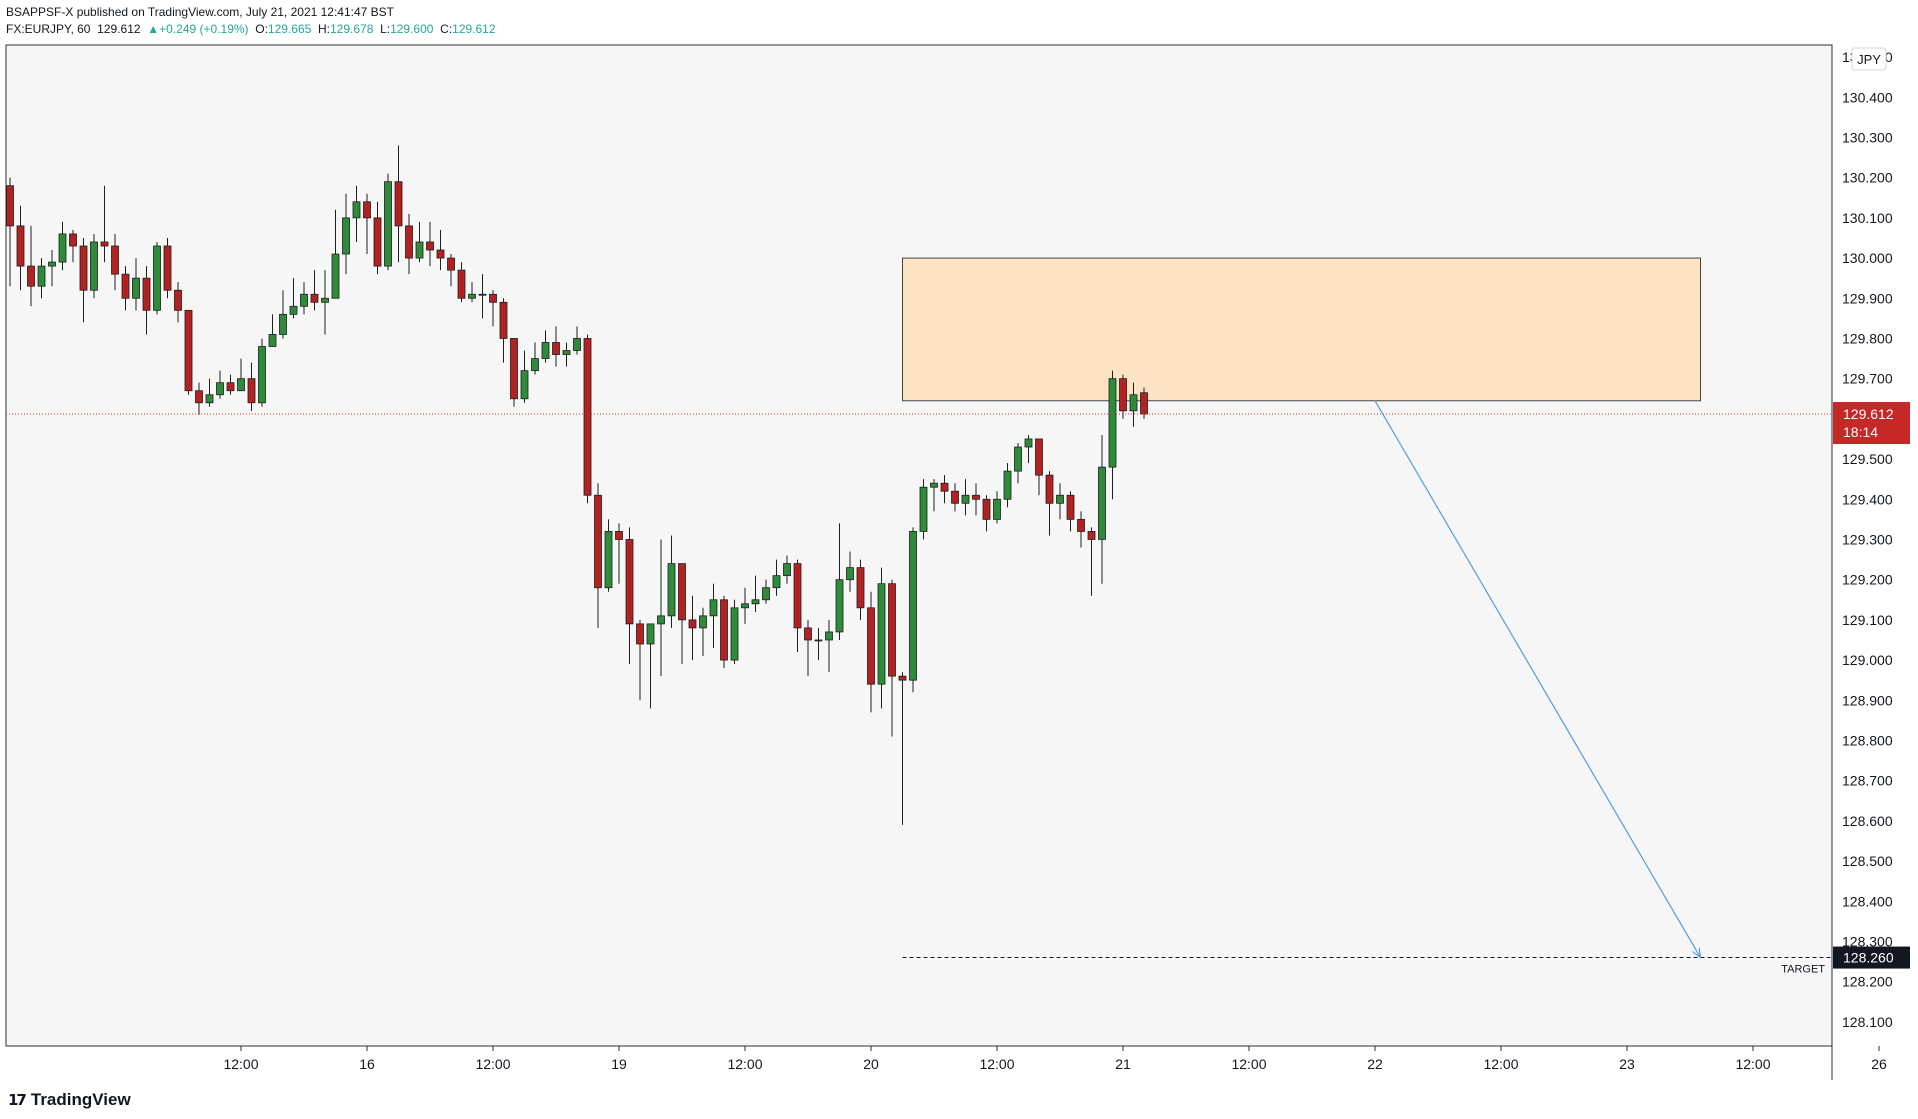 Image resolution: width=1918 pixels, height=1119 pixels. What do you see at coordinates (153, 29) in the screenshot?
I see `change-up-icon: ▲` at bounding box center [153, 29].